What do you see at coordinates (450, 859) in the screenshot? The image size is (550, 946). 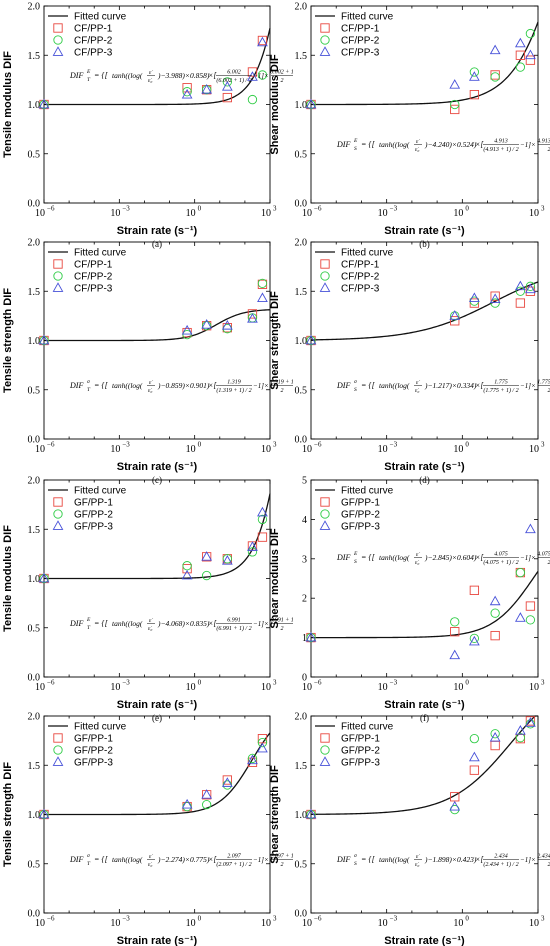 I see `equation-shift: )−1.898)×0.423)` at bounding box center [450, 859].